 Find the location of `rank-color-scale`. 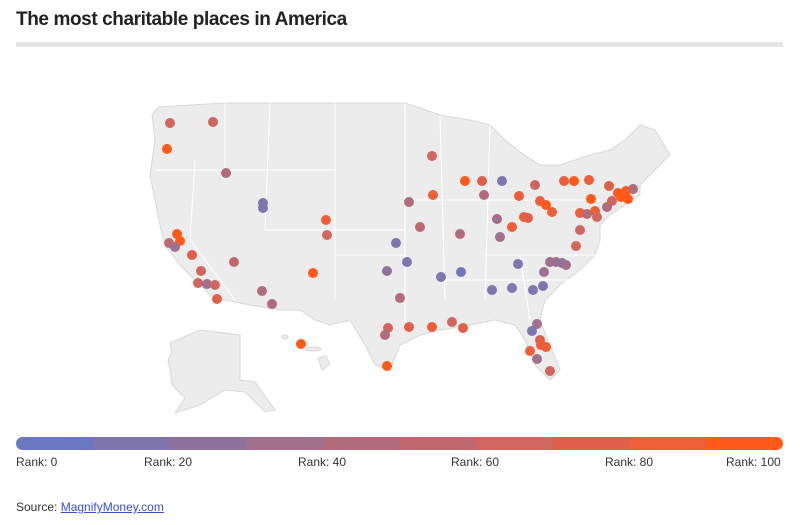

rank-color-scale is located at coordinates (399, 443).